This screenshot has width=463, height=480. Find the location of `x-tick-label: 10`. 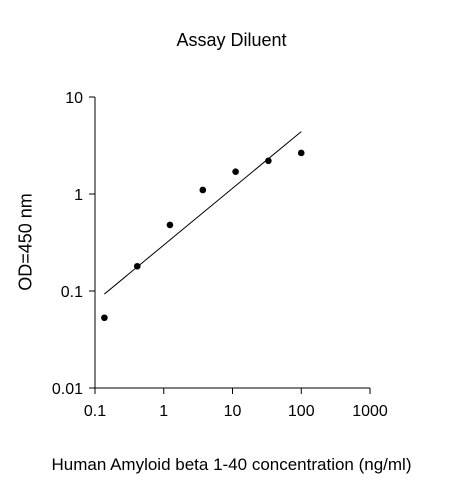

x-tick-label: 10 is located at coordinates (233, 411).